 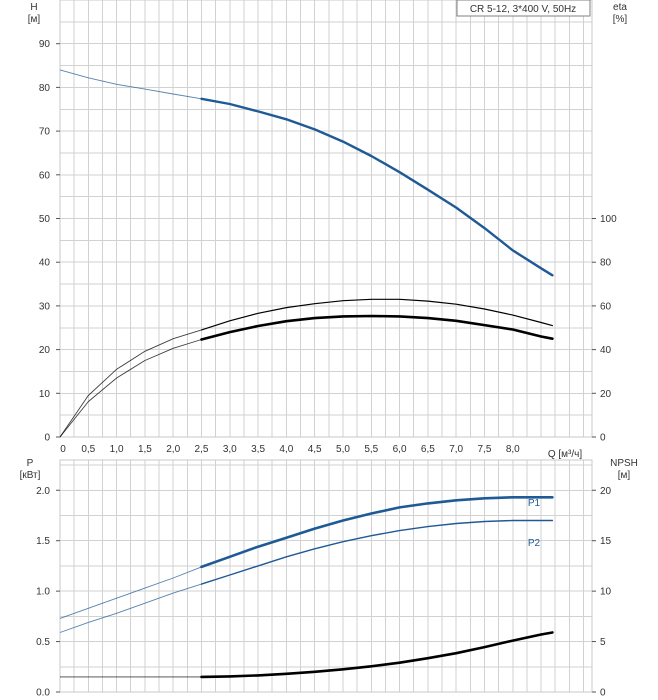 I want to click on bottom-series-0-extrapolated, so click(x=130, y=592).